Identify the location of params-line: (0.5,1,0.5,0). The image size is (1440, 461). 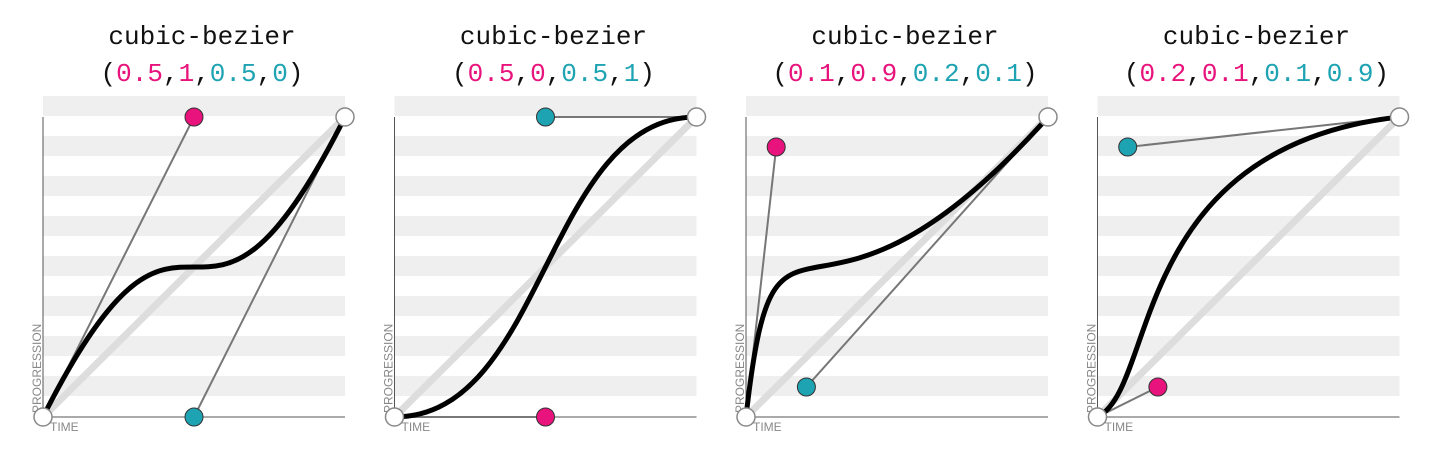
(202, 74).